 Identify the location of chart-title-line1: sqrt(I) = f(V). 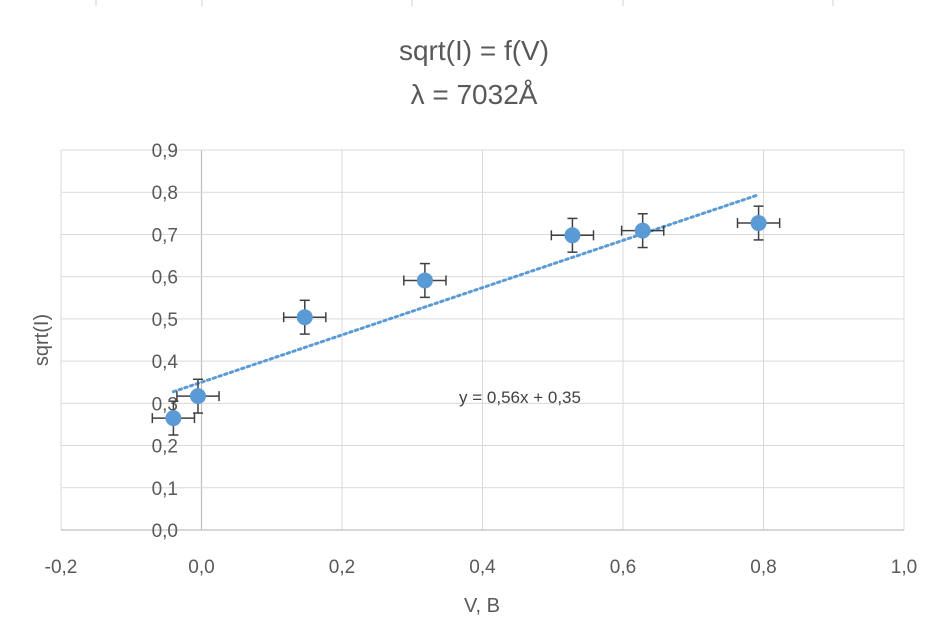
(474, 50).